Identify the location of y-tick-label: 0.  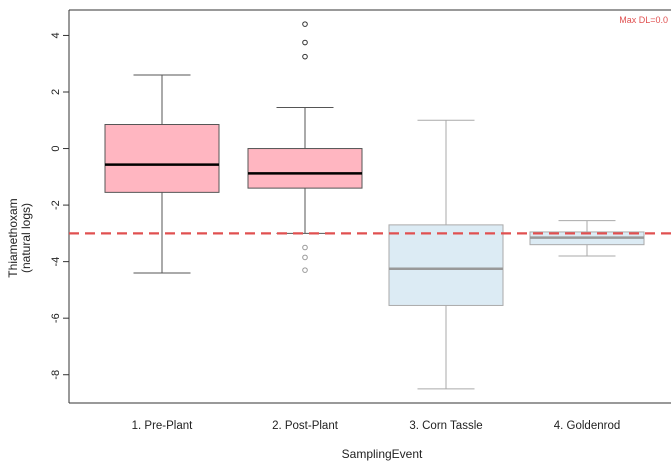
(56, 148).